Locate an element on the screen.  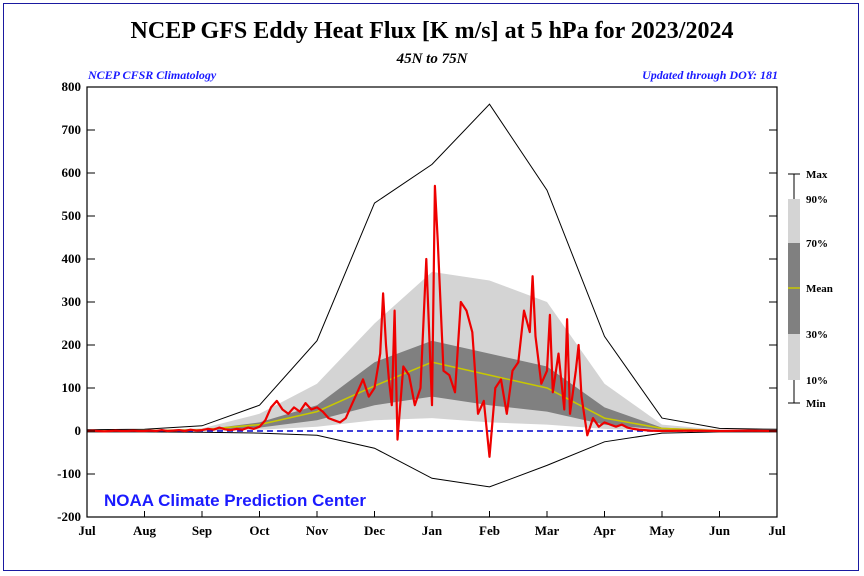
x-tick-label: Aug is located at coordinates (145, 530).